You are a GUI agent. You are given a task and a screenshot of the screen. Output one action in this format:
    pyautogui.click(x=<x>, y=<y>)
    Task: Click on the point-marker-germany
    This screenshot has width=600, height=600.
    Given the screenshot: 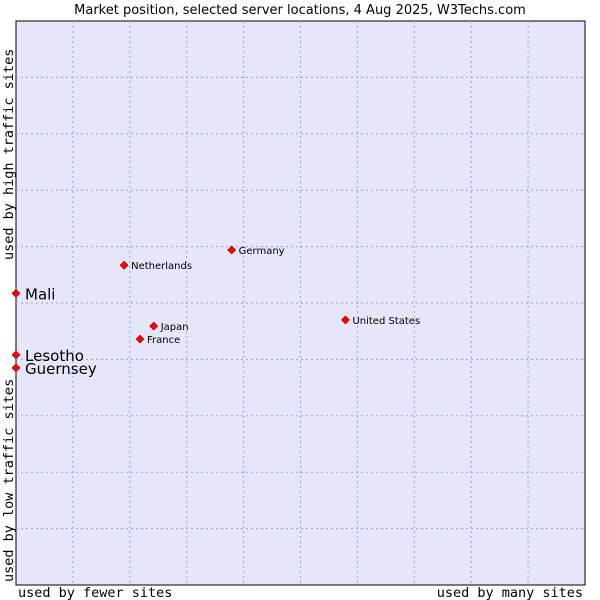 What is the action you would take?
    pyautogui.click(x=232, y=250)
    